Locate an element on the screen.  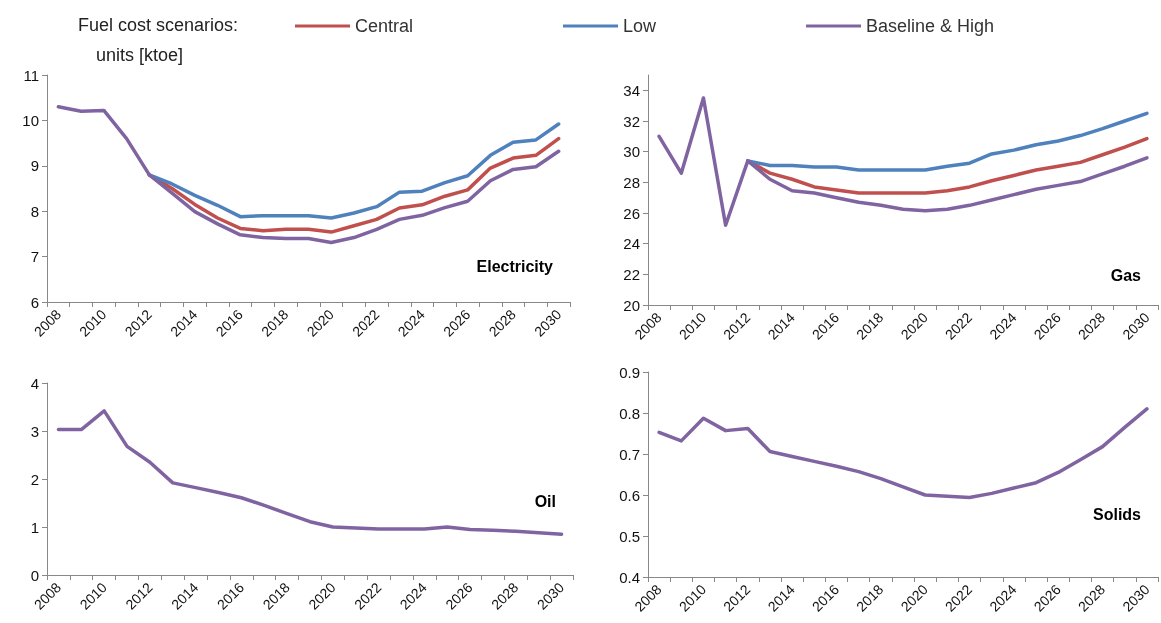
legend-title: Fuel cost scenarios: is located at coordinates (158, 25).